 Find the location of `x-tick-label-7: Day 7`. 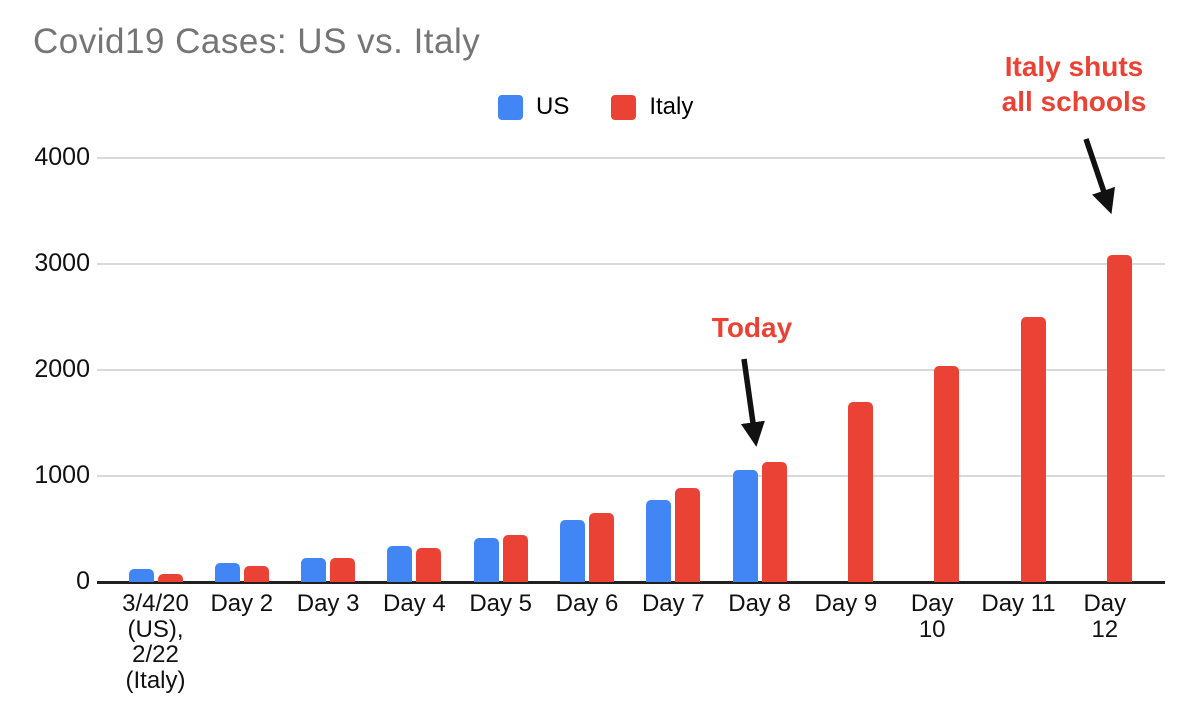

x-tick-label-7: Day 7 is located at coordinates (673, 603).